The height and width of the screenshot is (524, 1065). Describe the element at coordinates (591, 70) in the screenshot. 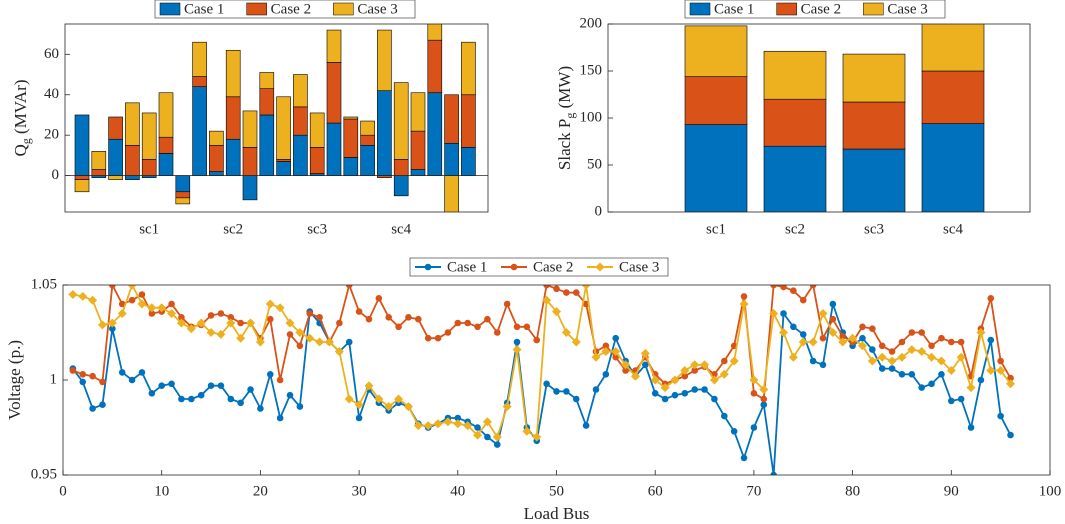

I see `y-tick-label: 150` at that location.